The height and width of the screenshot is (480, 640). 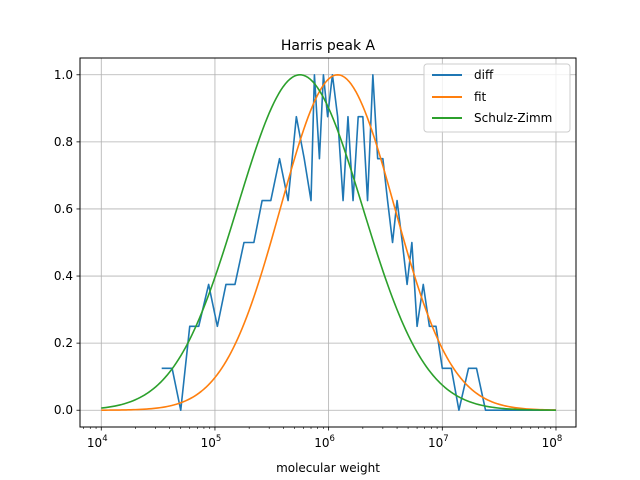 What do you see at coordinates (480, 97) in the screenshot?
I see `legend-label-fit: fit` at bounding box center [480, 97].